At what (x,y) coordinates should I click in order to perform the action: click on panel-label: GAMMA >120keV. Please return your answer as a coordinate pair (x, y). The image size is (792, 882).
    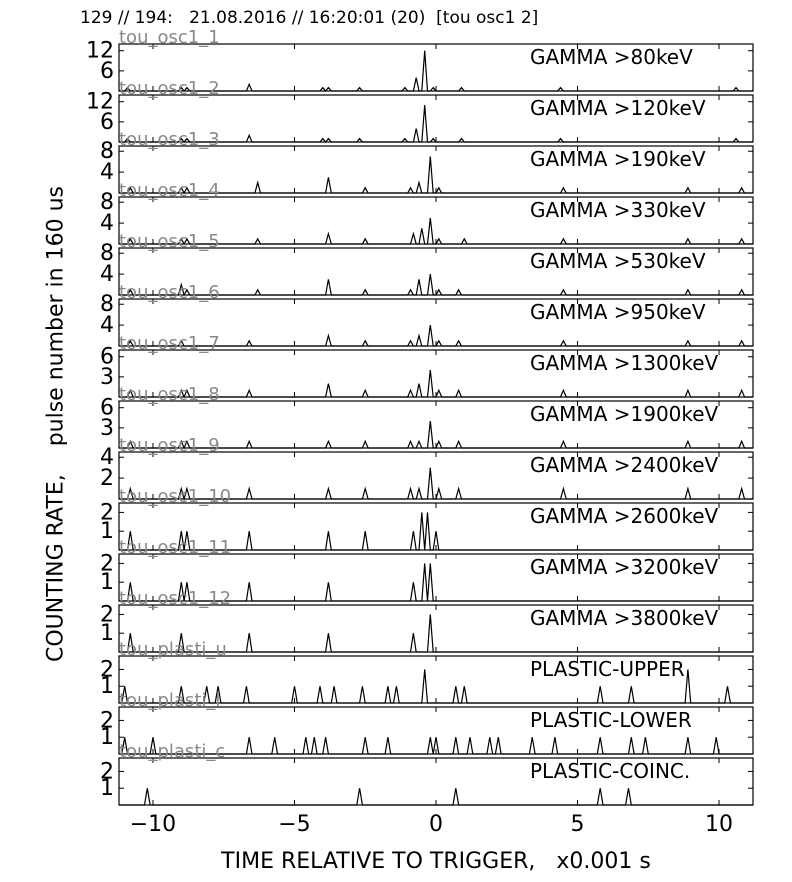
    Looking at the image, I should click on (618, 108).